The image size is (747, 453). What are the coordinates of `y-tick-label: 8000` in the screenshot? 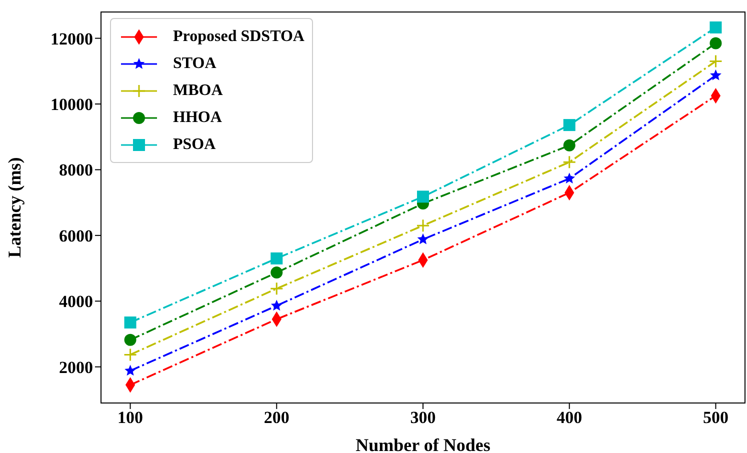 It's located at (76, 170).